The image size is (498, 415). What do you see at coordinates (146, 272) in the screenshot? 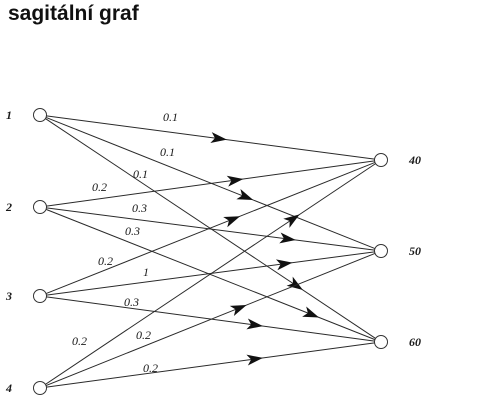
I see `edge-weight-3-50: 1` at bounding box center [146, 272].